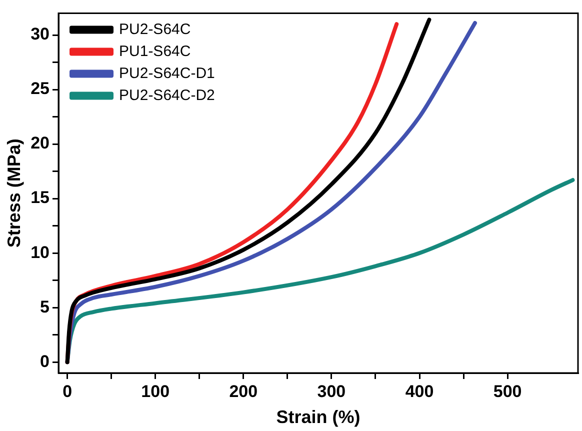 The width and height of the screenshot is (582, 431). What do you see at coordinates (155, 29) in the screenshot?
I see `legend-label: PU2-S64C` at bounding box center [155, 29].